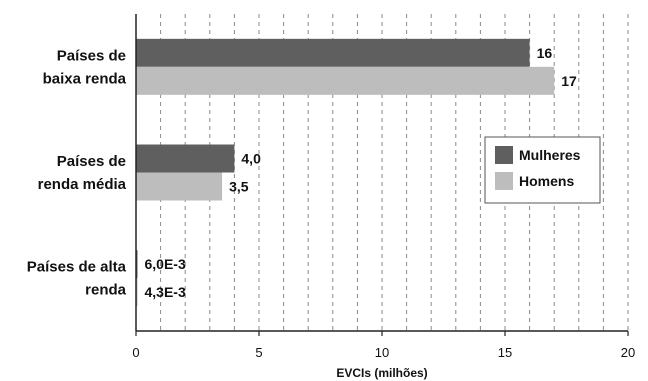  What do you see at coordinates (165, 292) in the screenshot?
I see `value-label: 4,3E-3` at bounding box center [165, 292].